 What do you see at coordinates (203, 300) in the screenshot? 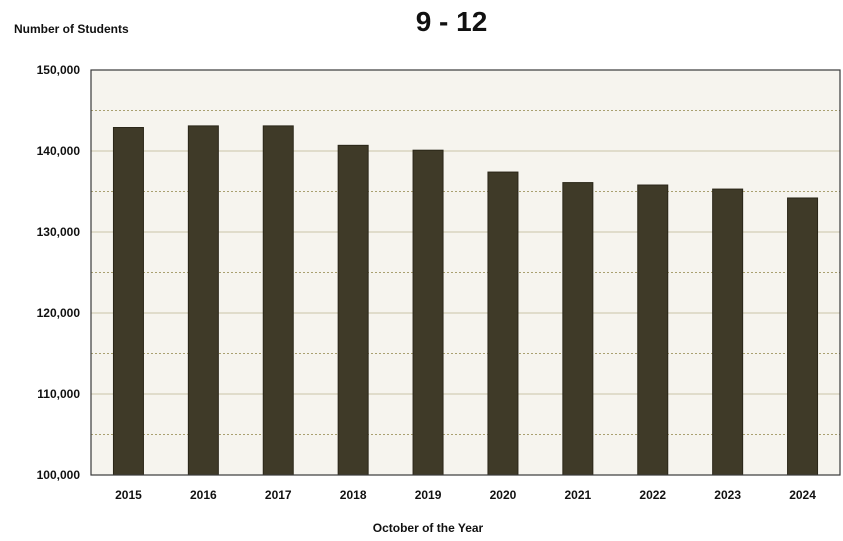
I see `bar-2016` at bounding box center [203, 300].